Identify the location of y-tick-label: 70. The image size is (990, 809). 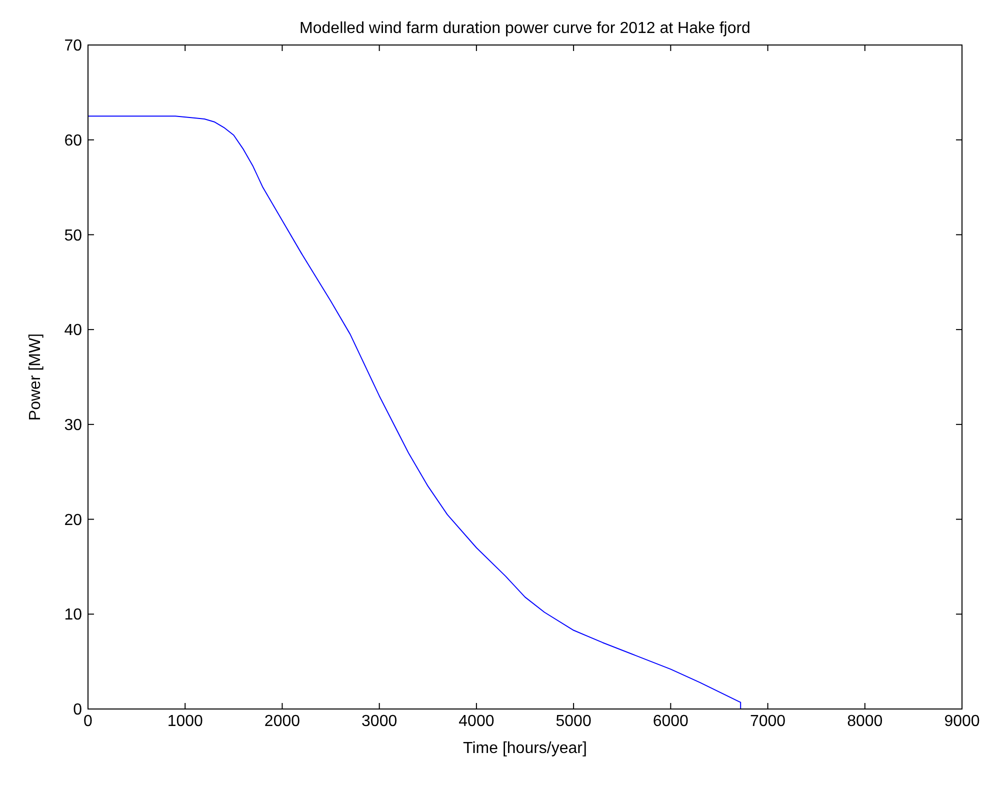
(73, 46).